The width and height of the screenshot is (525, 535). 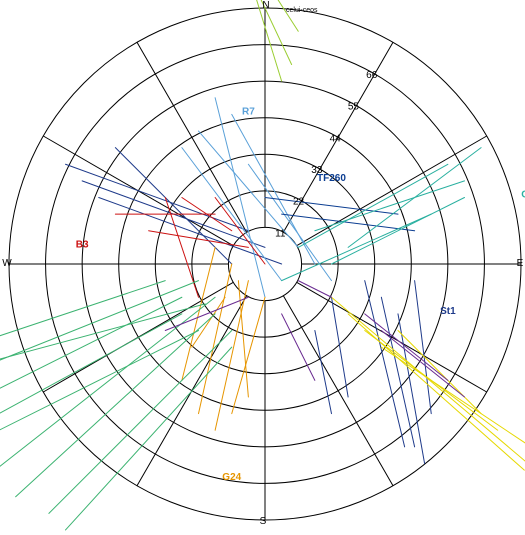 I want to click on units-label: celui-ceos, so click(x=302, y=10).